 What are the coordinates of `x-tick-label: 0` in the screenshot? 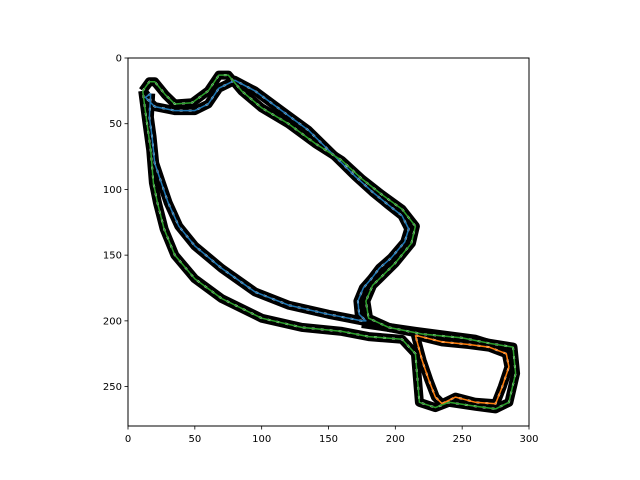 It's located at (128, 439).